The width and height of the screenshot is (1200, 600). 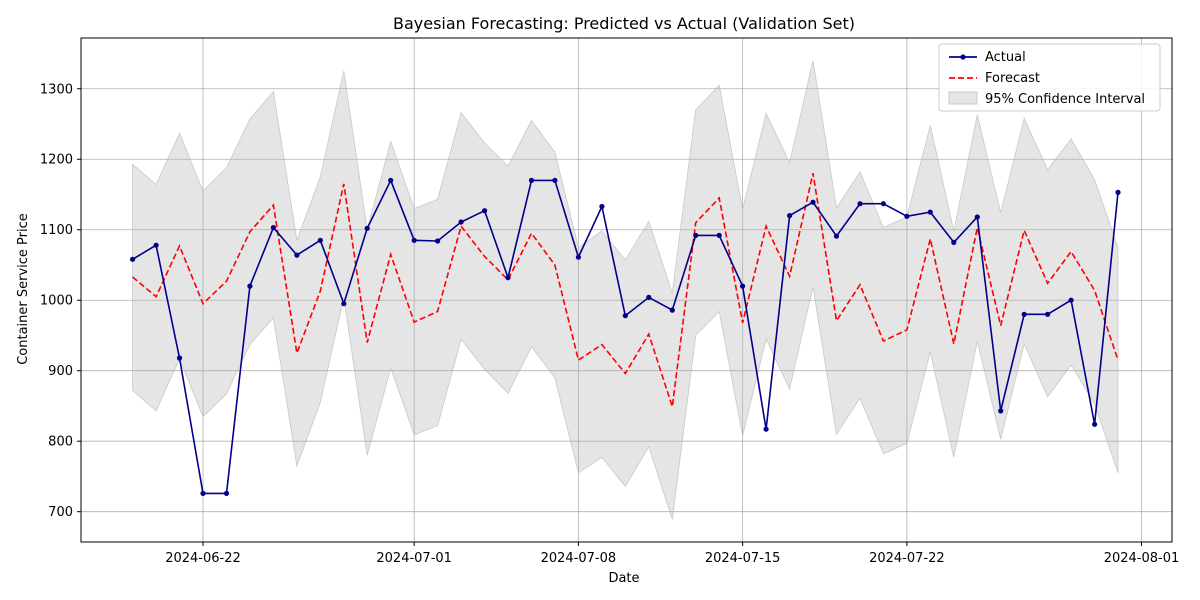 I want to click on y-tick-label: 1100, so click(x=56, y=230).